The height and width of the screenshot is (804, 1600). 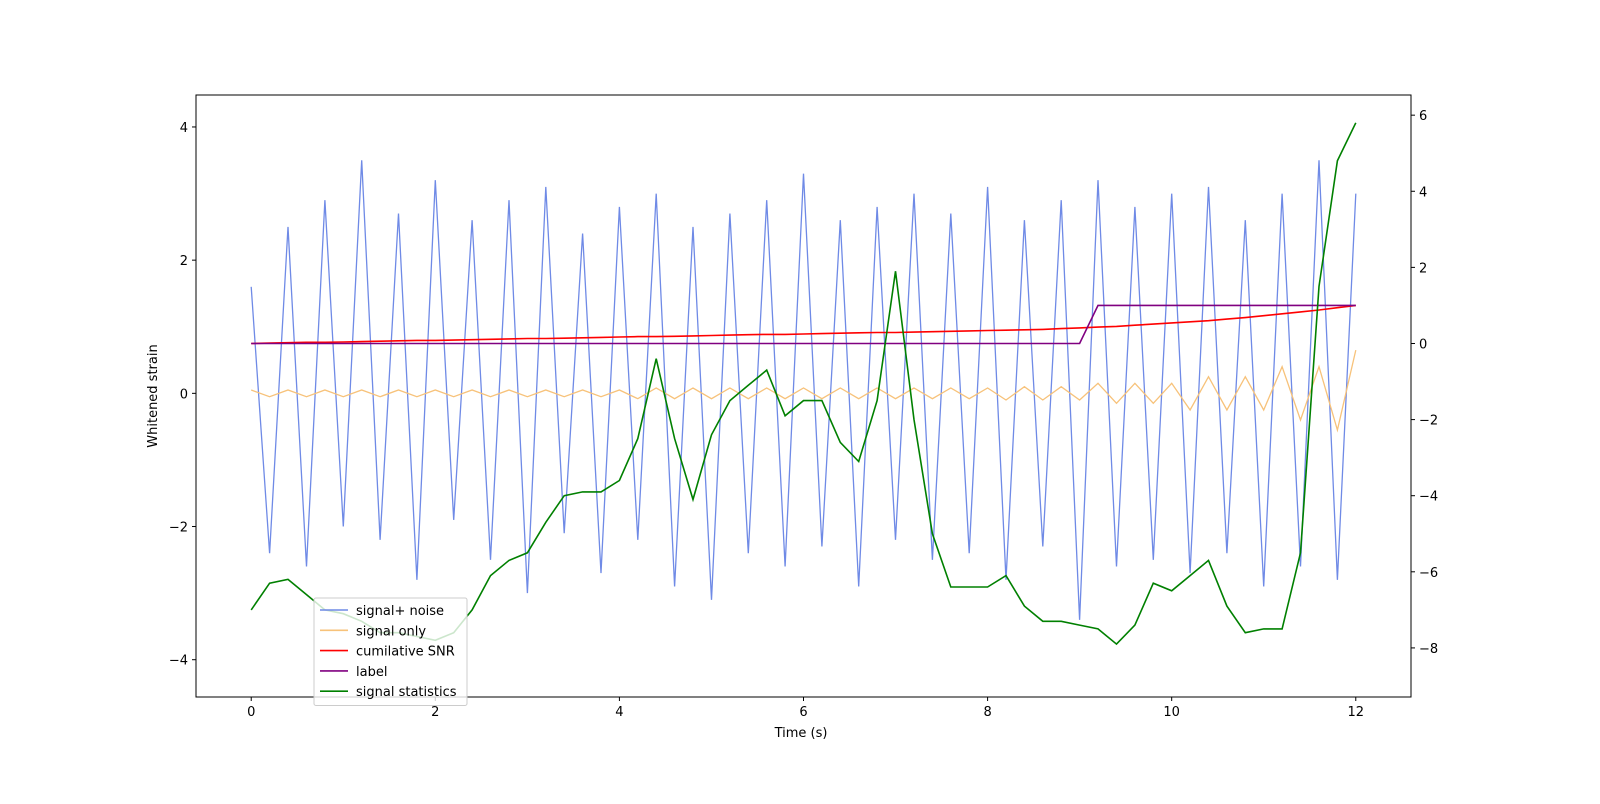 What do you see at coordinates (619, 712) in the screenshot?
I see `x-tick-label: 4` at bounding box center [619, 712].